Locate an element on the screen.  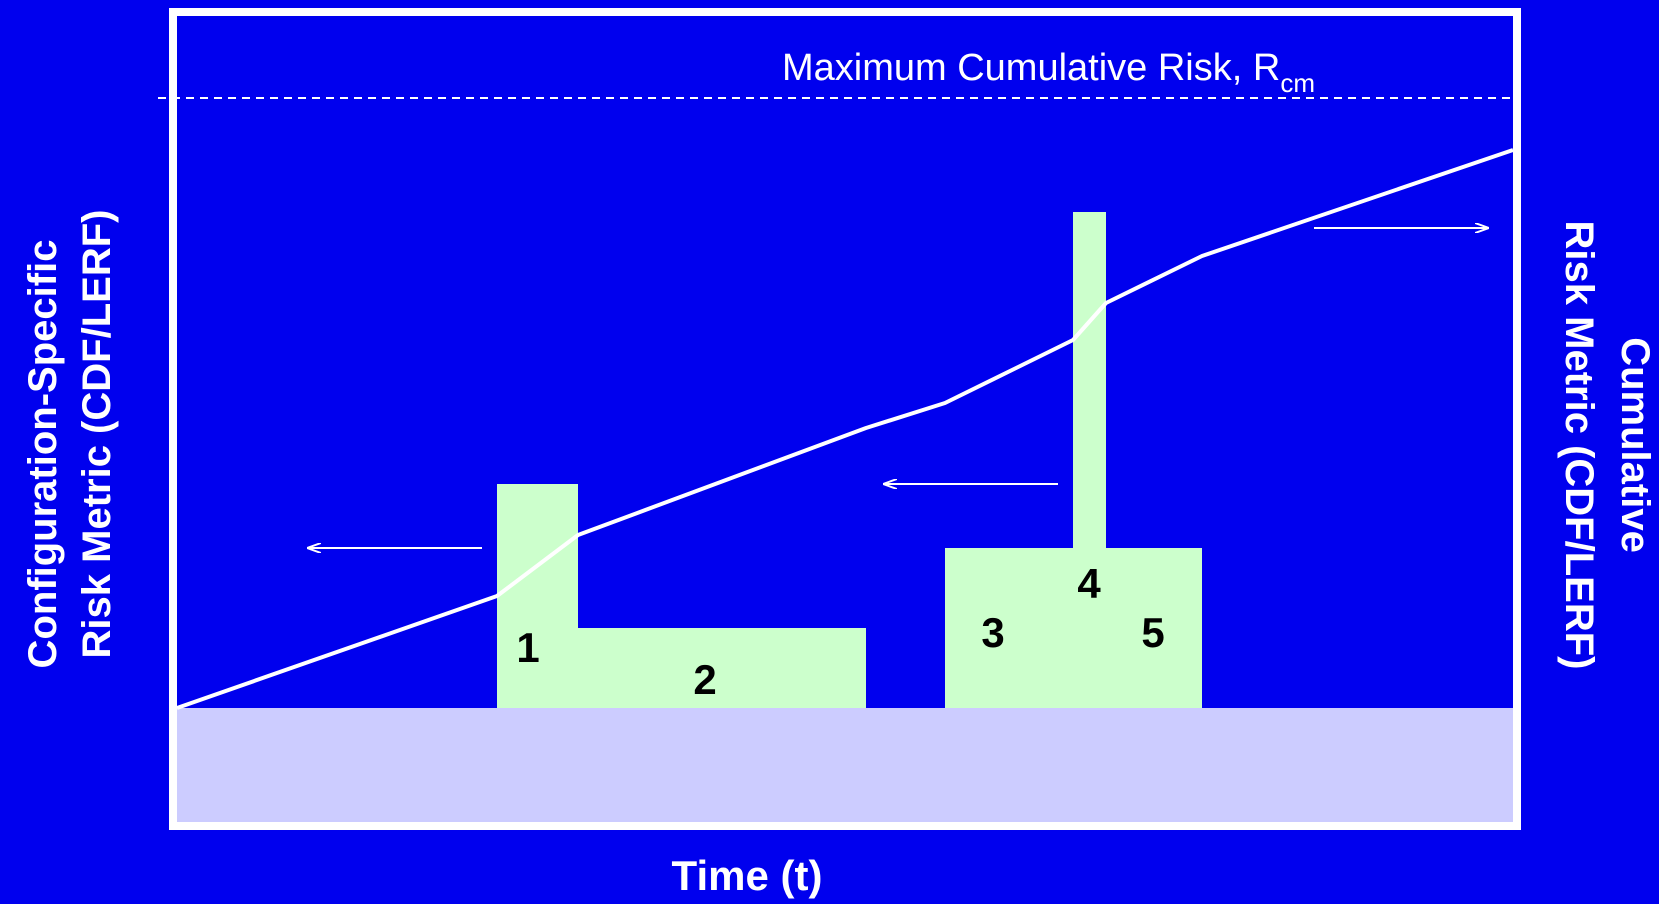
x-axis-label: Time (t) is located at coordinates (747, 875).